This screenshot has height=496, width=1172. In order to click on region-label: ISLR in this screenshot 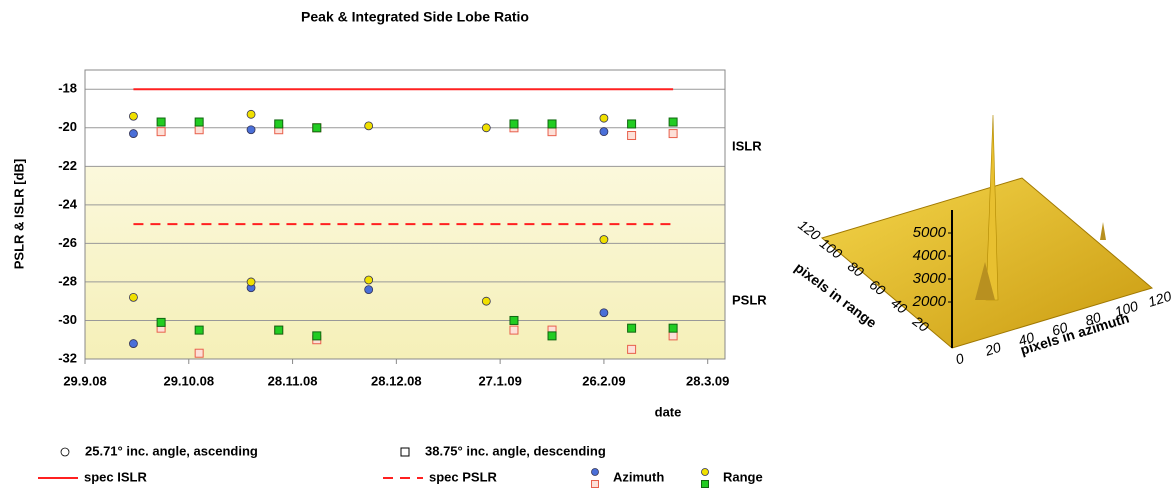, I will do `click(747, 146)`.